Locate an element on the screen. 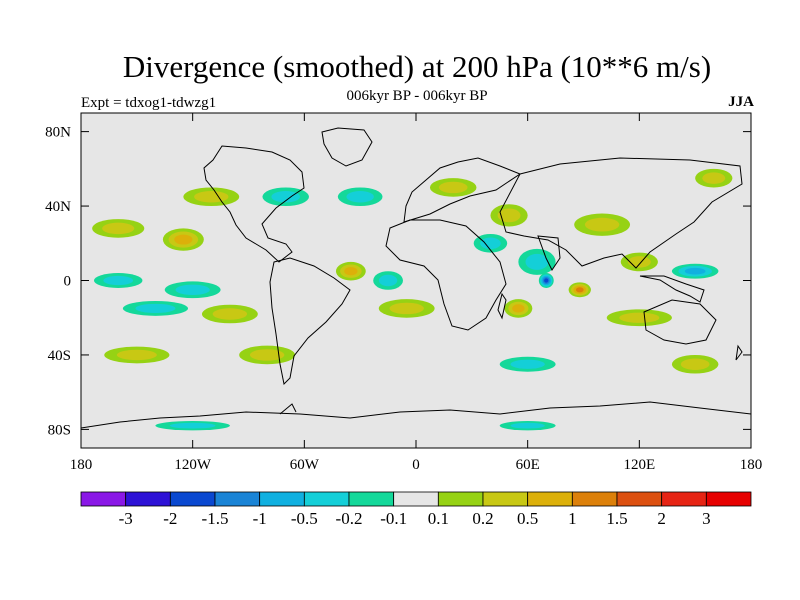 The width and height of the screenshot is (800, 600). colorbar-label: -0.5 is located at coordinates (304, 518).